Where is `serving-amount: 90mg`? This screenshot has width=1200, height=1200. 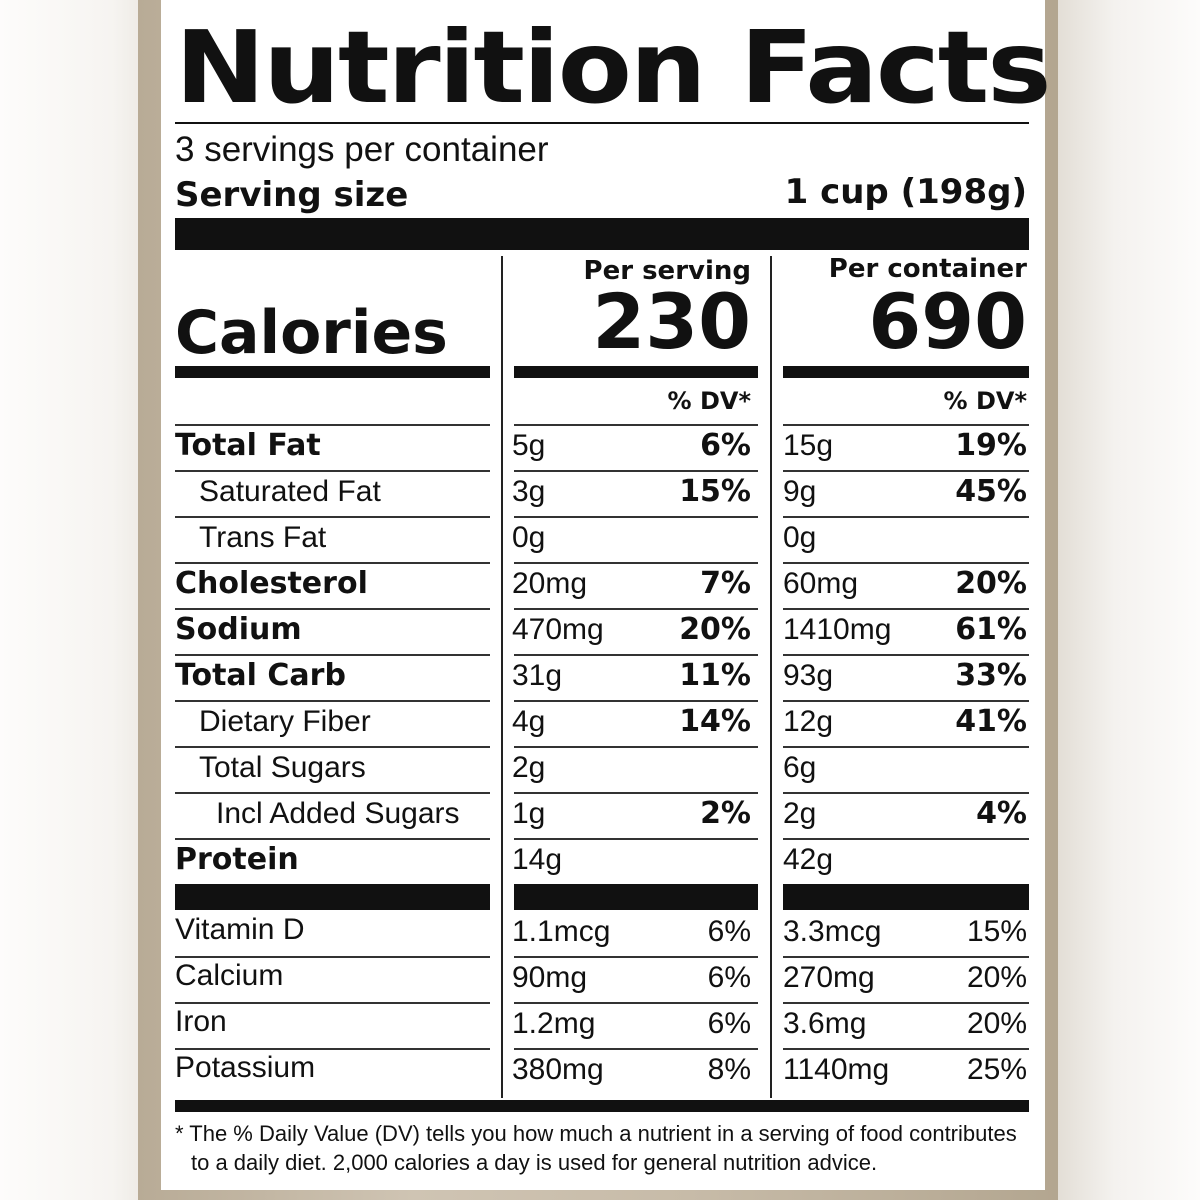 serving-amount: 90mg is located at coordinates (550, 977).